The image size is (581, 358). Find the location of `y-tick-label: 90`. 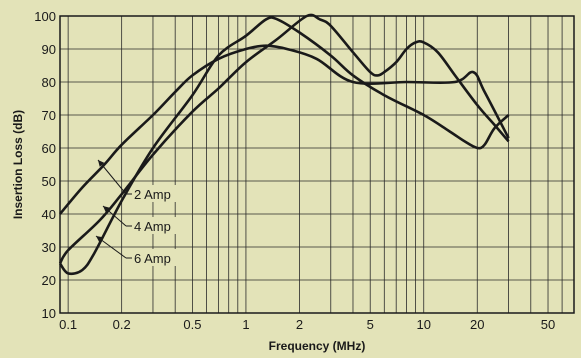

y-tick-label: 90 is located at coordinates (49, 49).